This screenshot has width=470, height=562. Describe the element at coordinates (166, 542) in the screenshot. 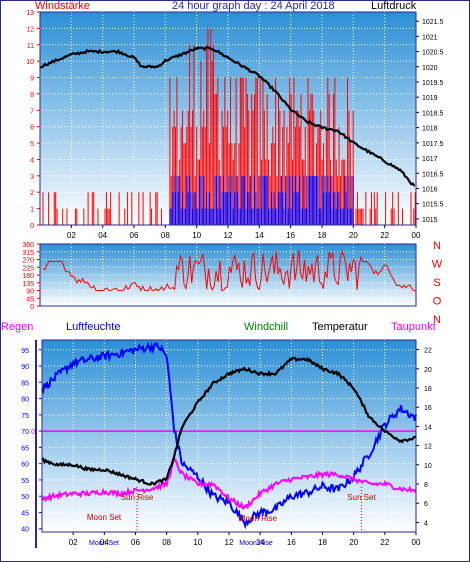

I see `x-tick-label-bottom: 08` at that location.